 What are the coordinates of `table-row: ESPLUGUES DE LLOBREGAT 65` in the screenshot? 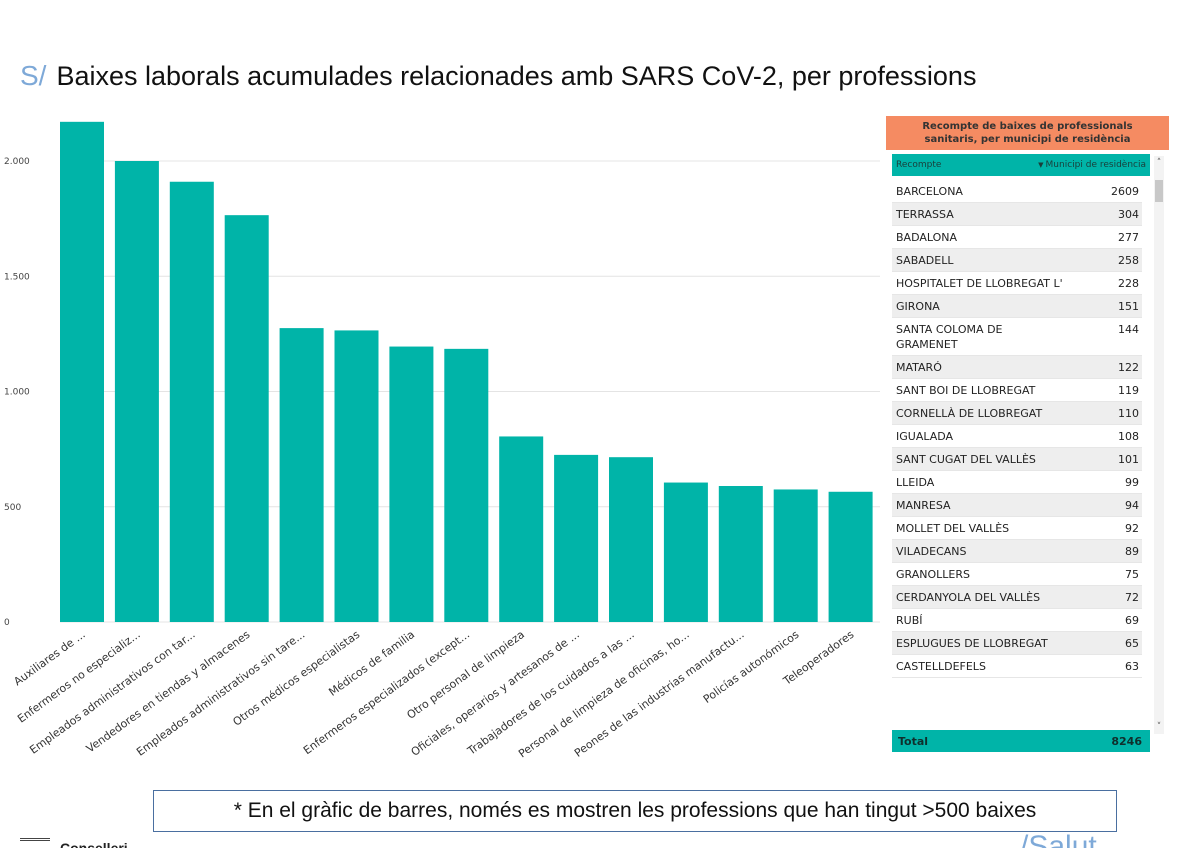 It's located at (1017, 643).